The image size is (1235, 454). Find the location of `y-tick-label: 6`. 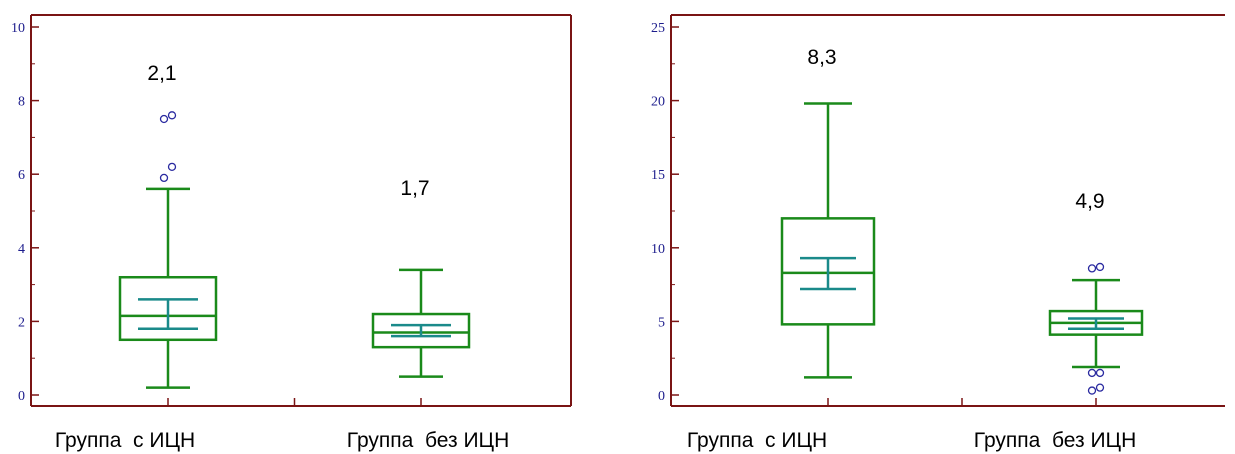

y-tick-label: 6 is located at coordinates (21, 175).